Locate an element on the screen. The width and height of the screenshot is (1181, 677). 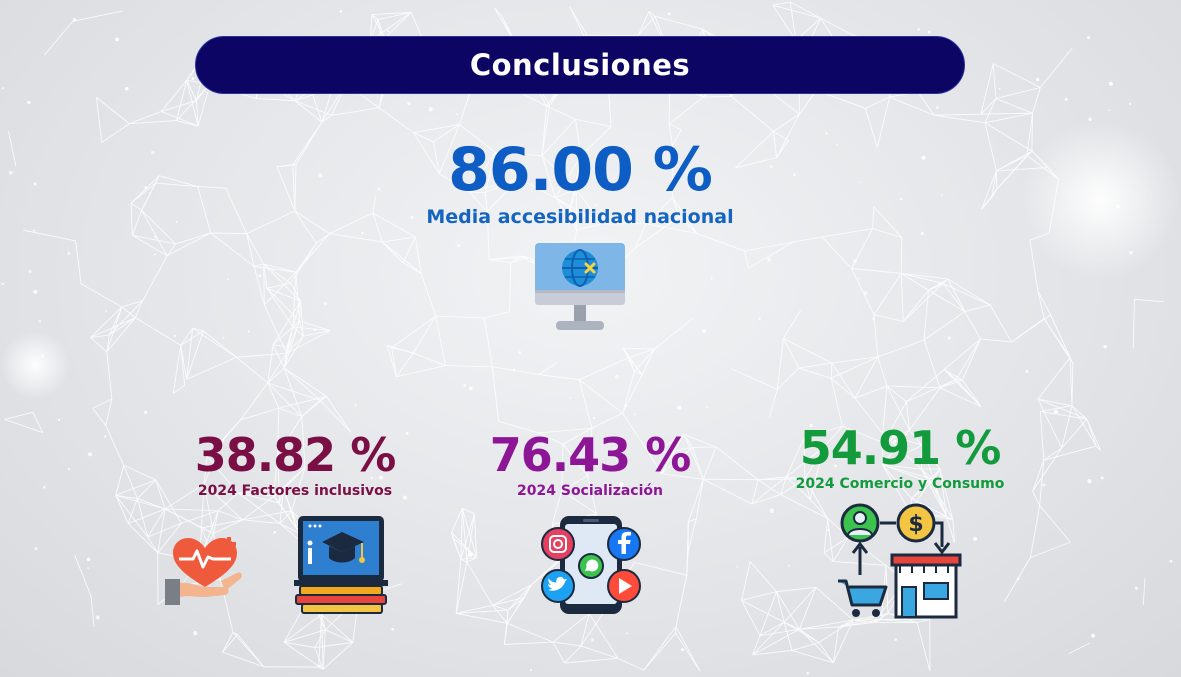
kpi-value: 38.82 % is located at coordinates (295, 455).